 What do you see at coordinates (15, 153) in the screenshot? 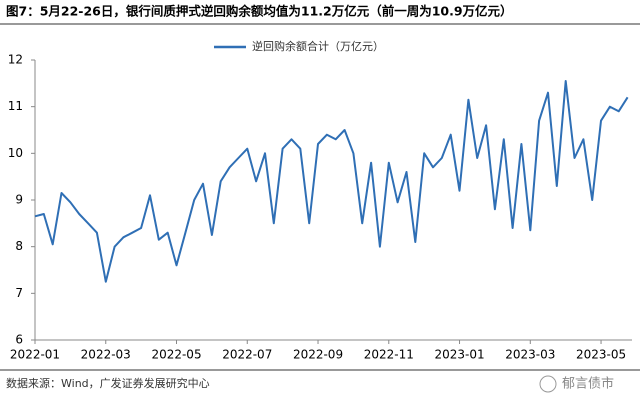
I see `y-tick-label: 10` at bounding box center [15, 153].